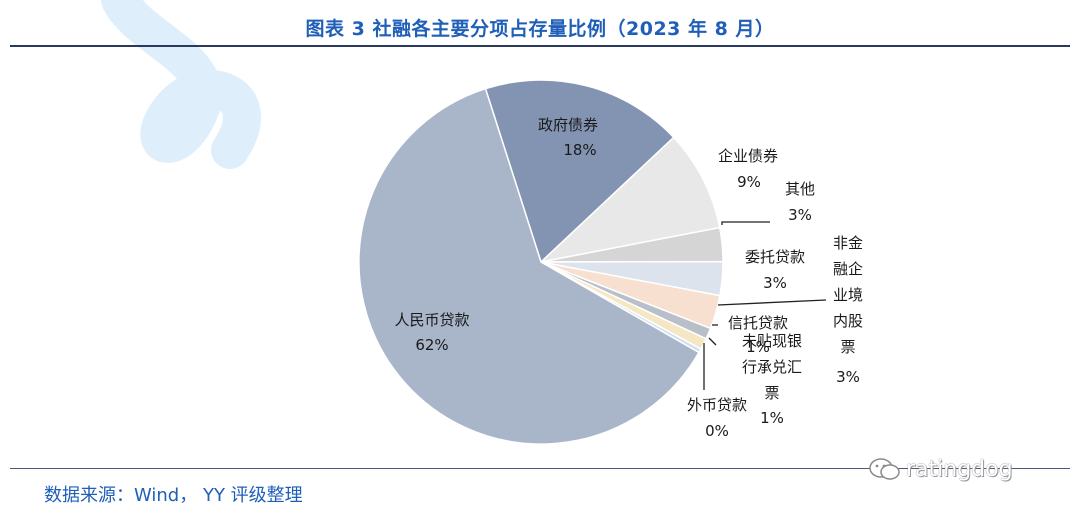  I want to click on watermark-text: ratingdog, so click(959, 469).